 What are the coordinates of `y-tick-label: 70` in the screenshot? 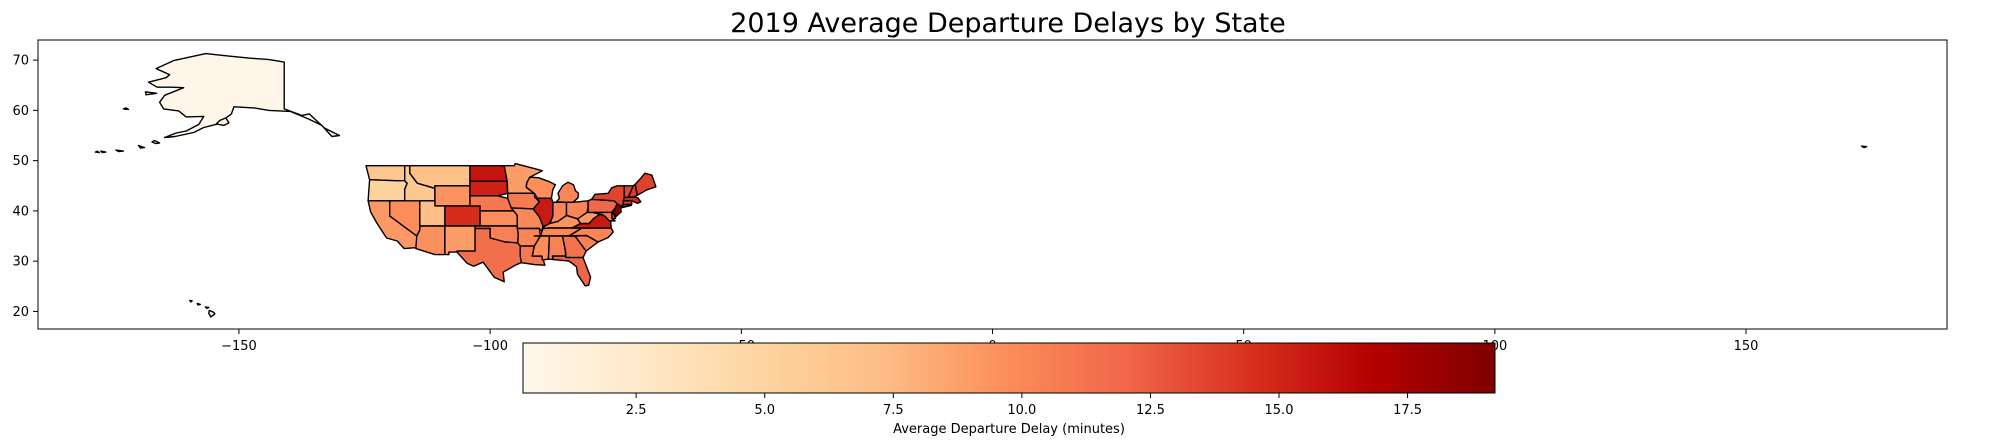 It's located at (20, 61).